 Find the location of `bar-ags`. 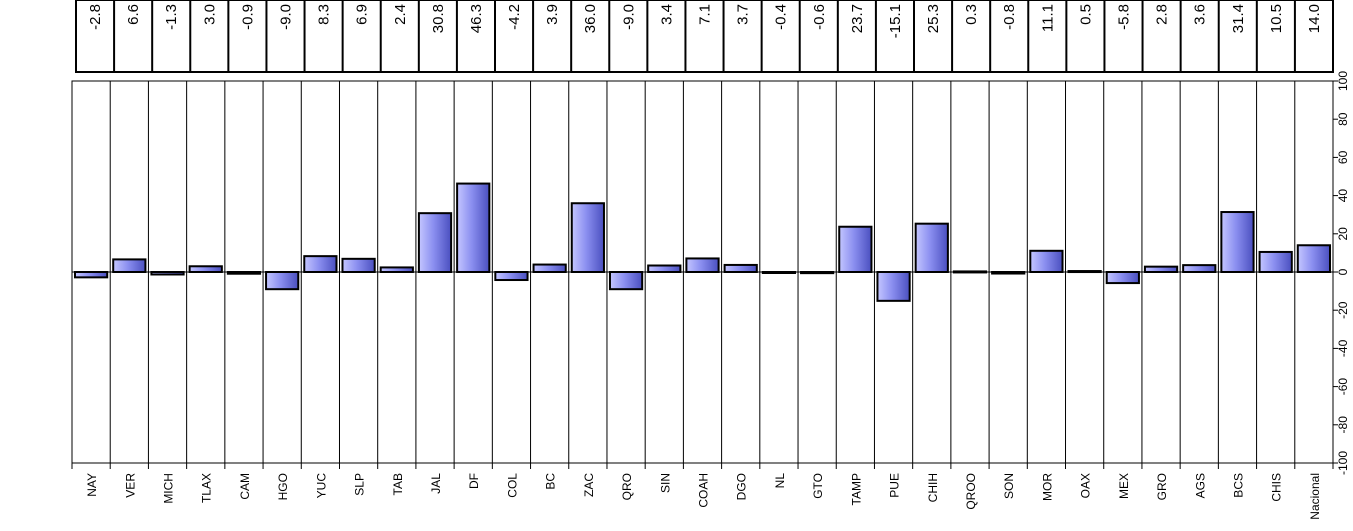

bar-ags is located at coordinates (1199, 268).